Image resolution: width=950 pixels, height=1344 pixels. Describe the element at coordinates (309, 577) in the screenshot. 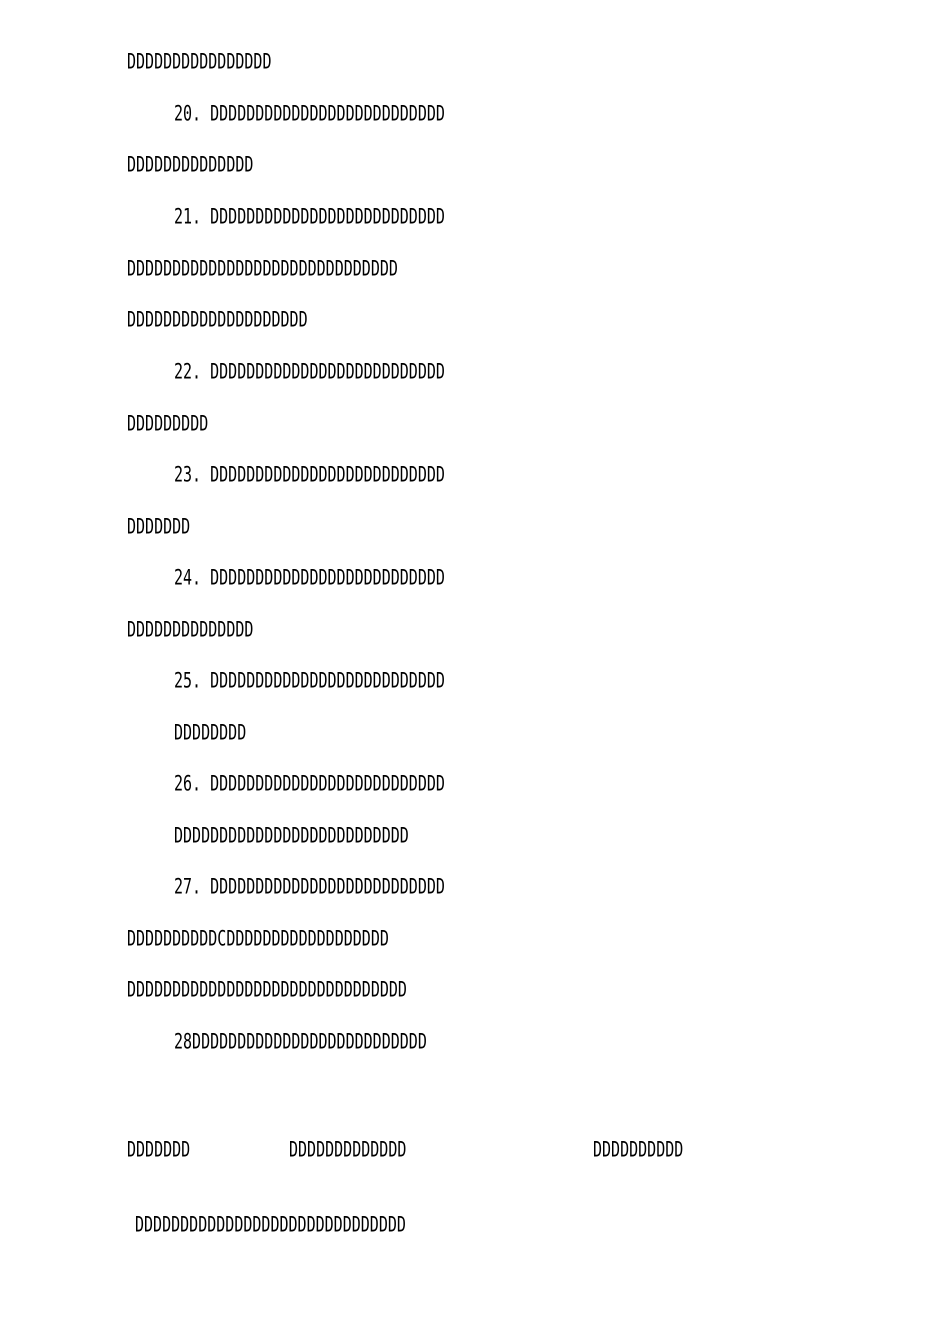

I see `list-item-24: 24. DDDDDDDDDDDDDDDDDDDDDDDDDD` at that location.